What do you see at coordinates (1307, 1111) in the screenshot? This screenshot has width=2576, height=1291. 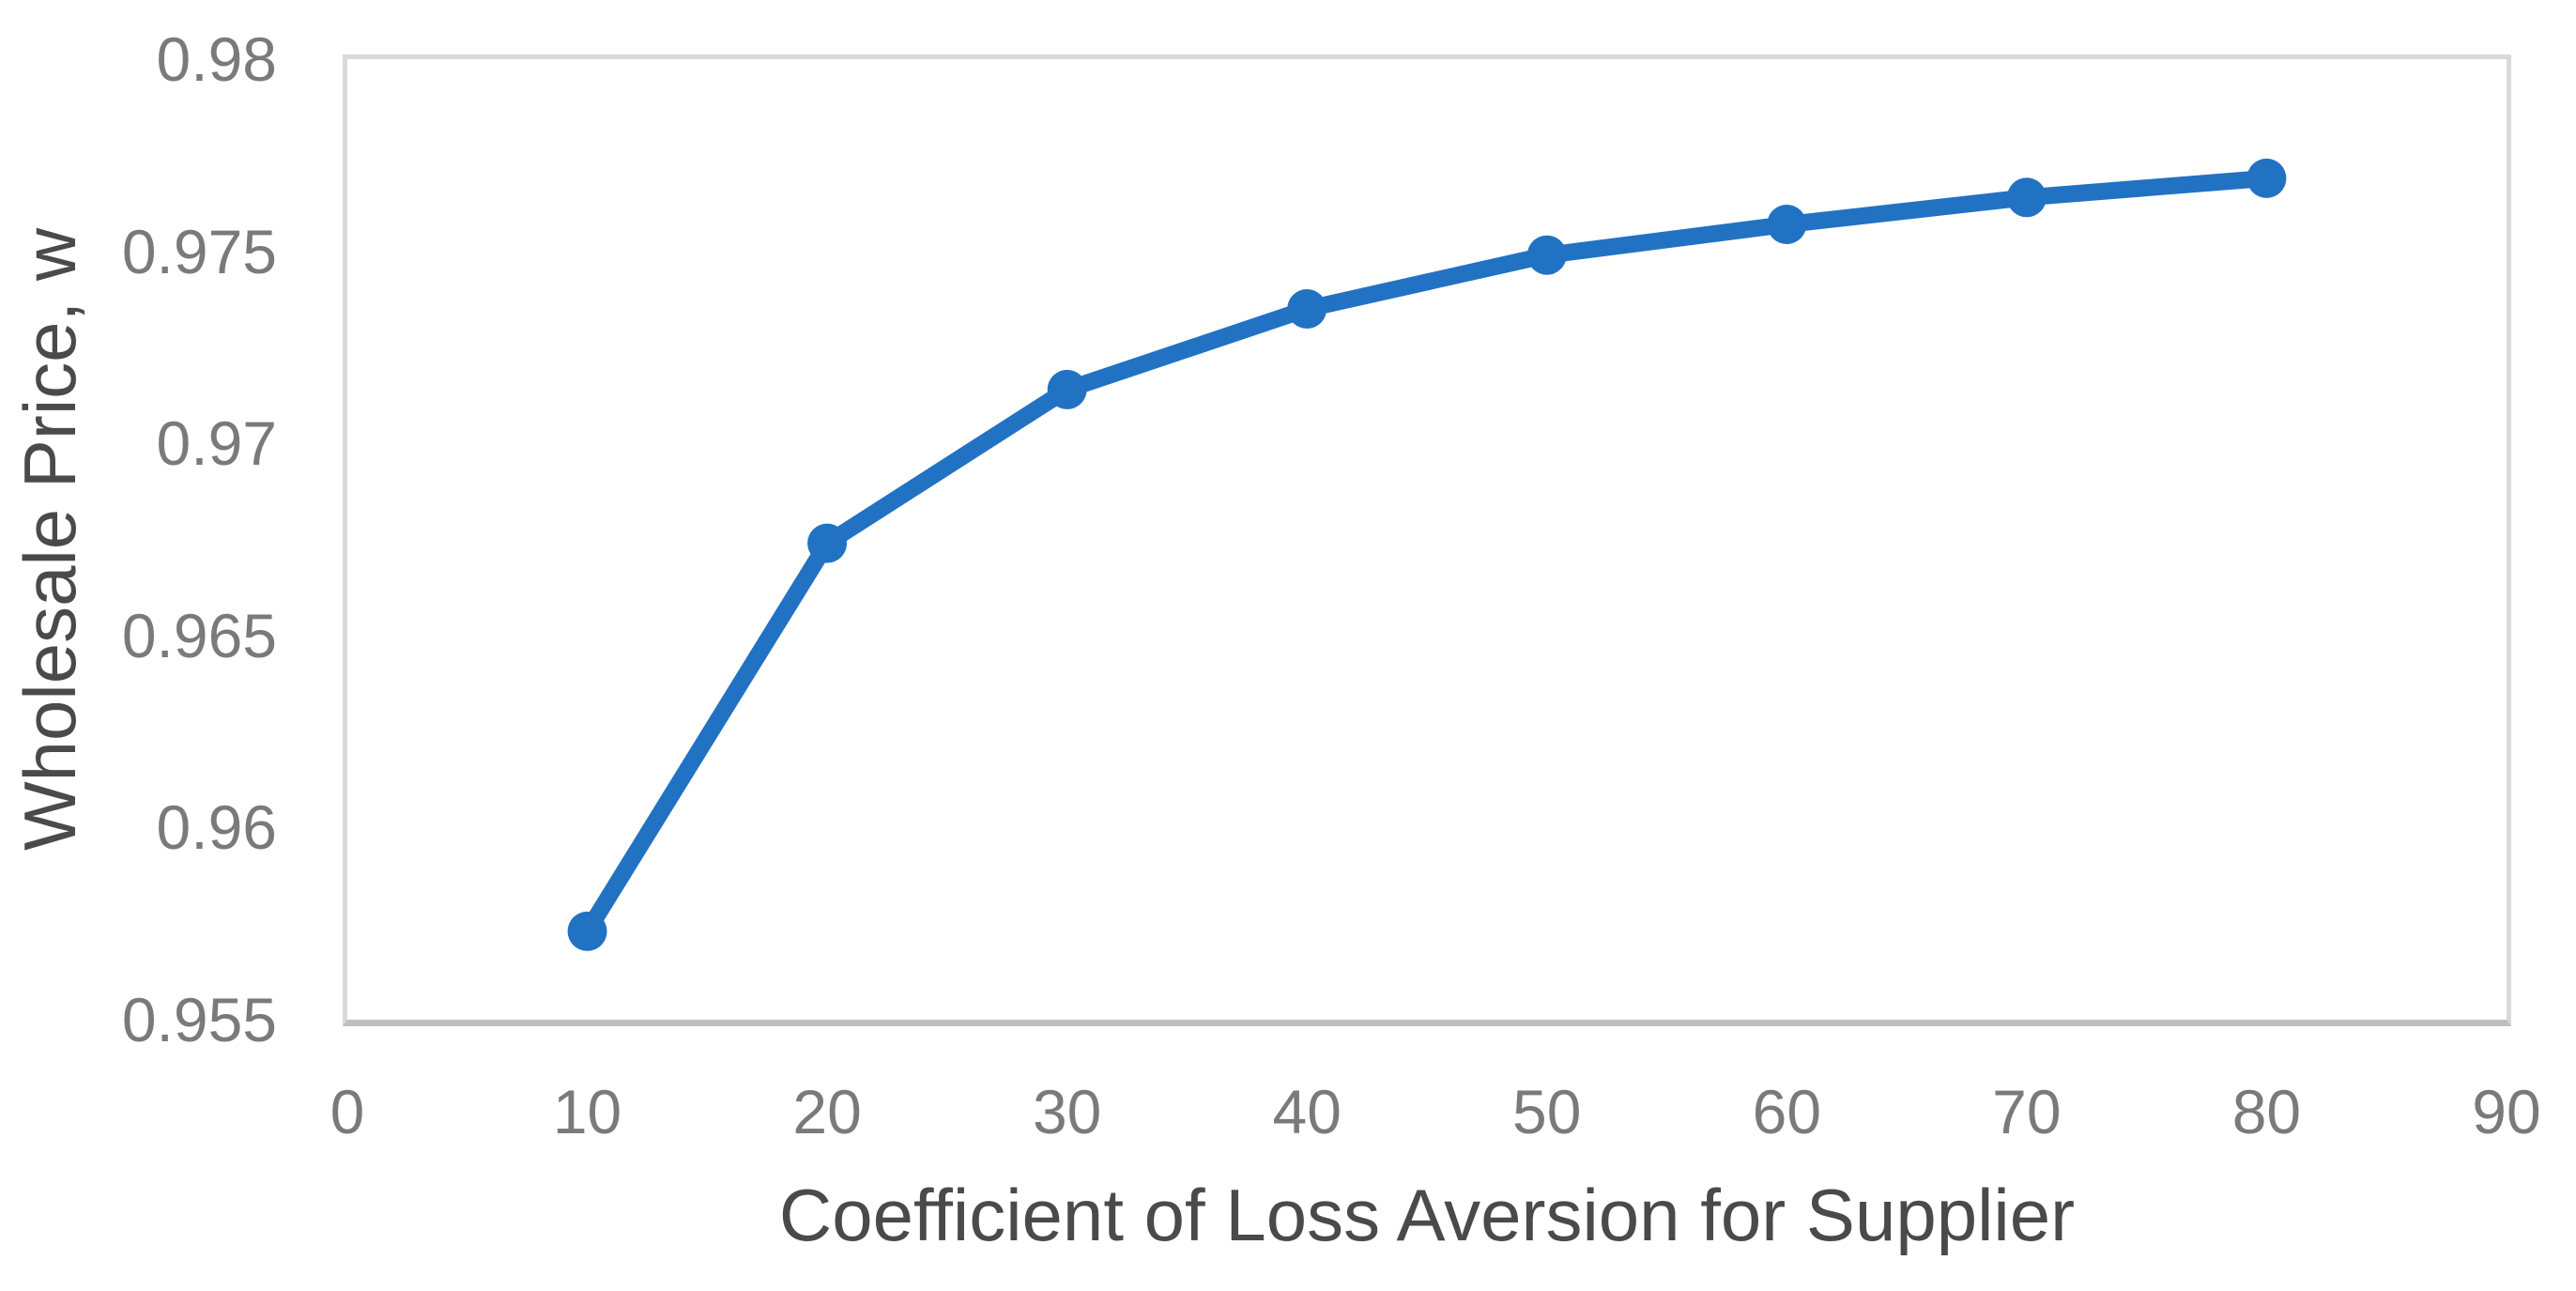 I see `x-tick-label: 40` at bounding box center [1307, 1111].